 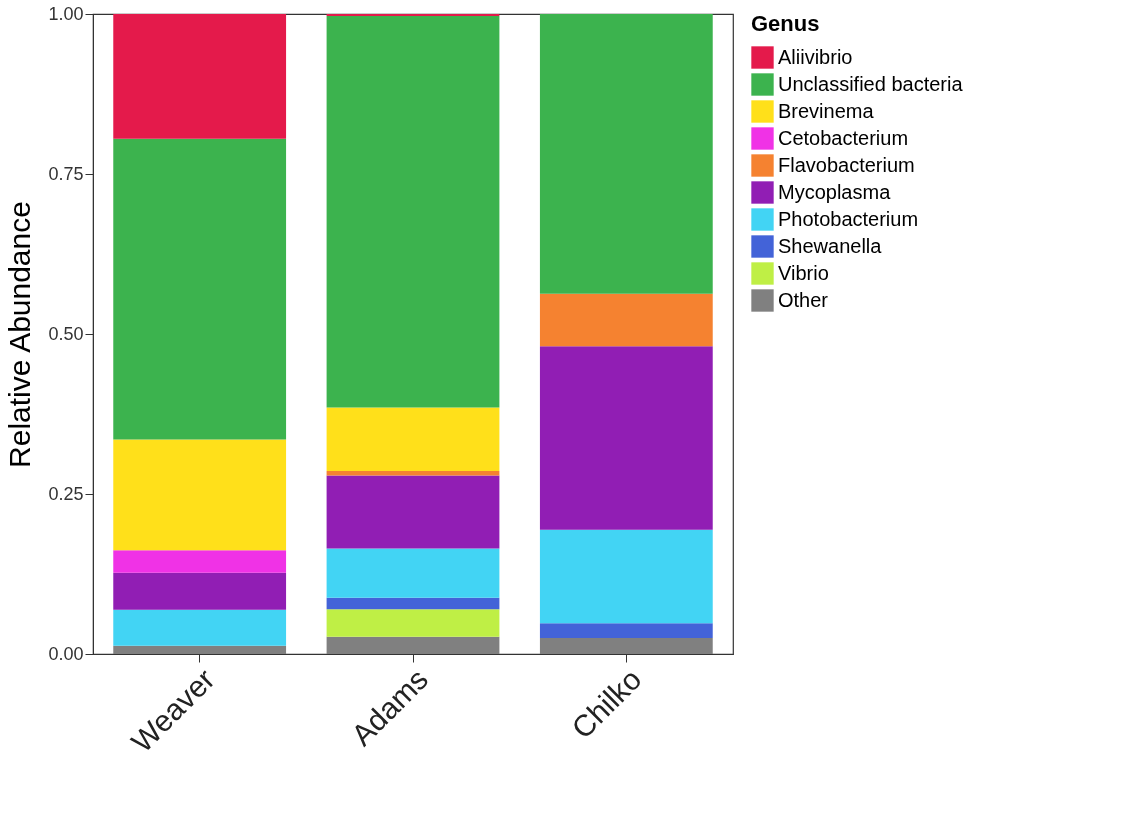 I want to click on legend-label: Vibrio, so click(x=803, y=272).